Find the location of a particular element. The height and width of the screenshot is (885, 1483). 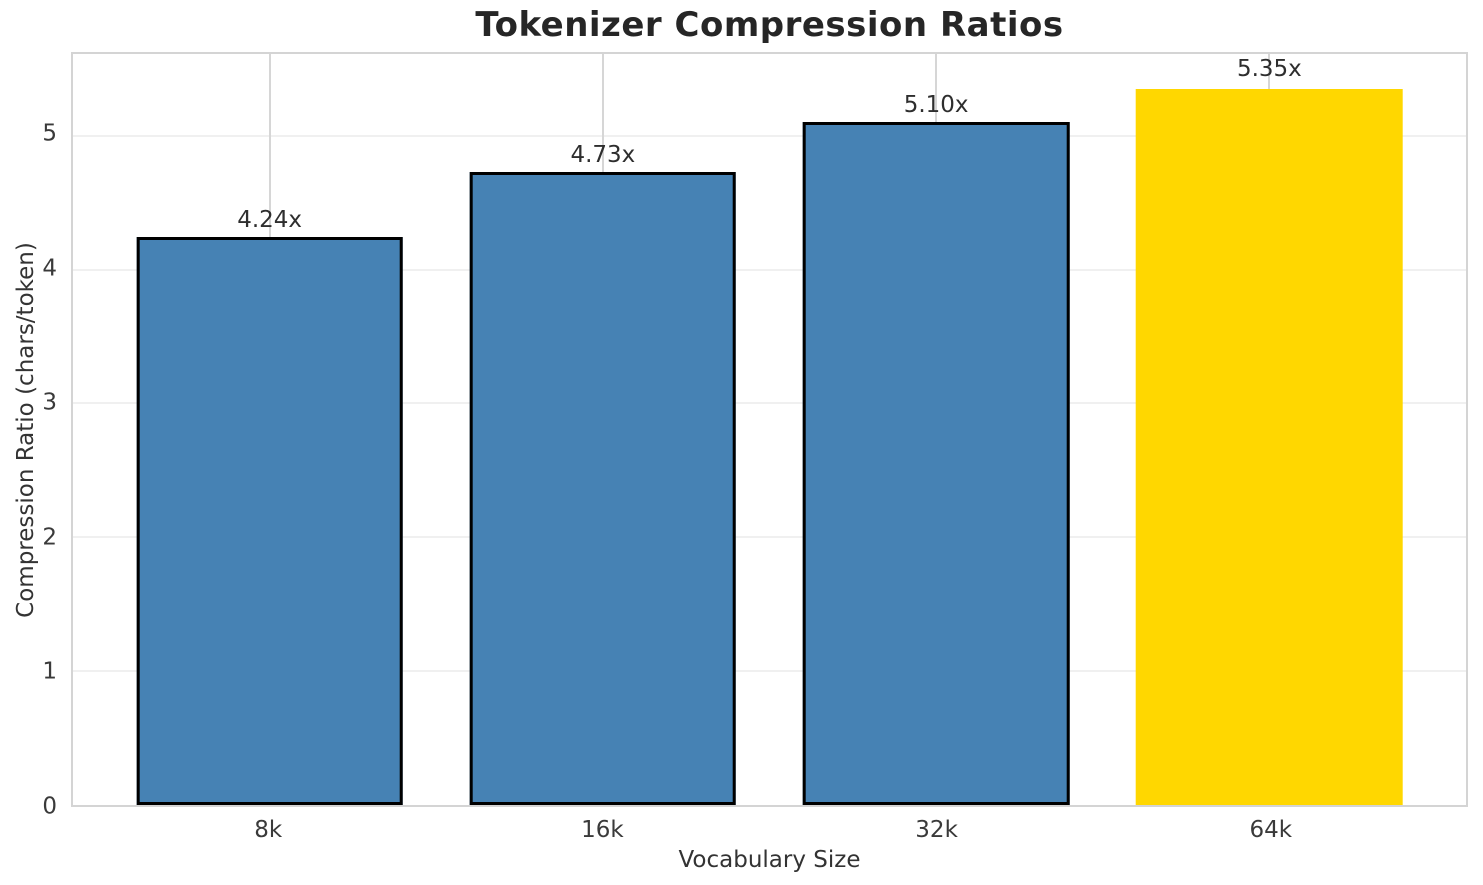

bar-32k: 5.10x is located at coordinates (936, 448).